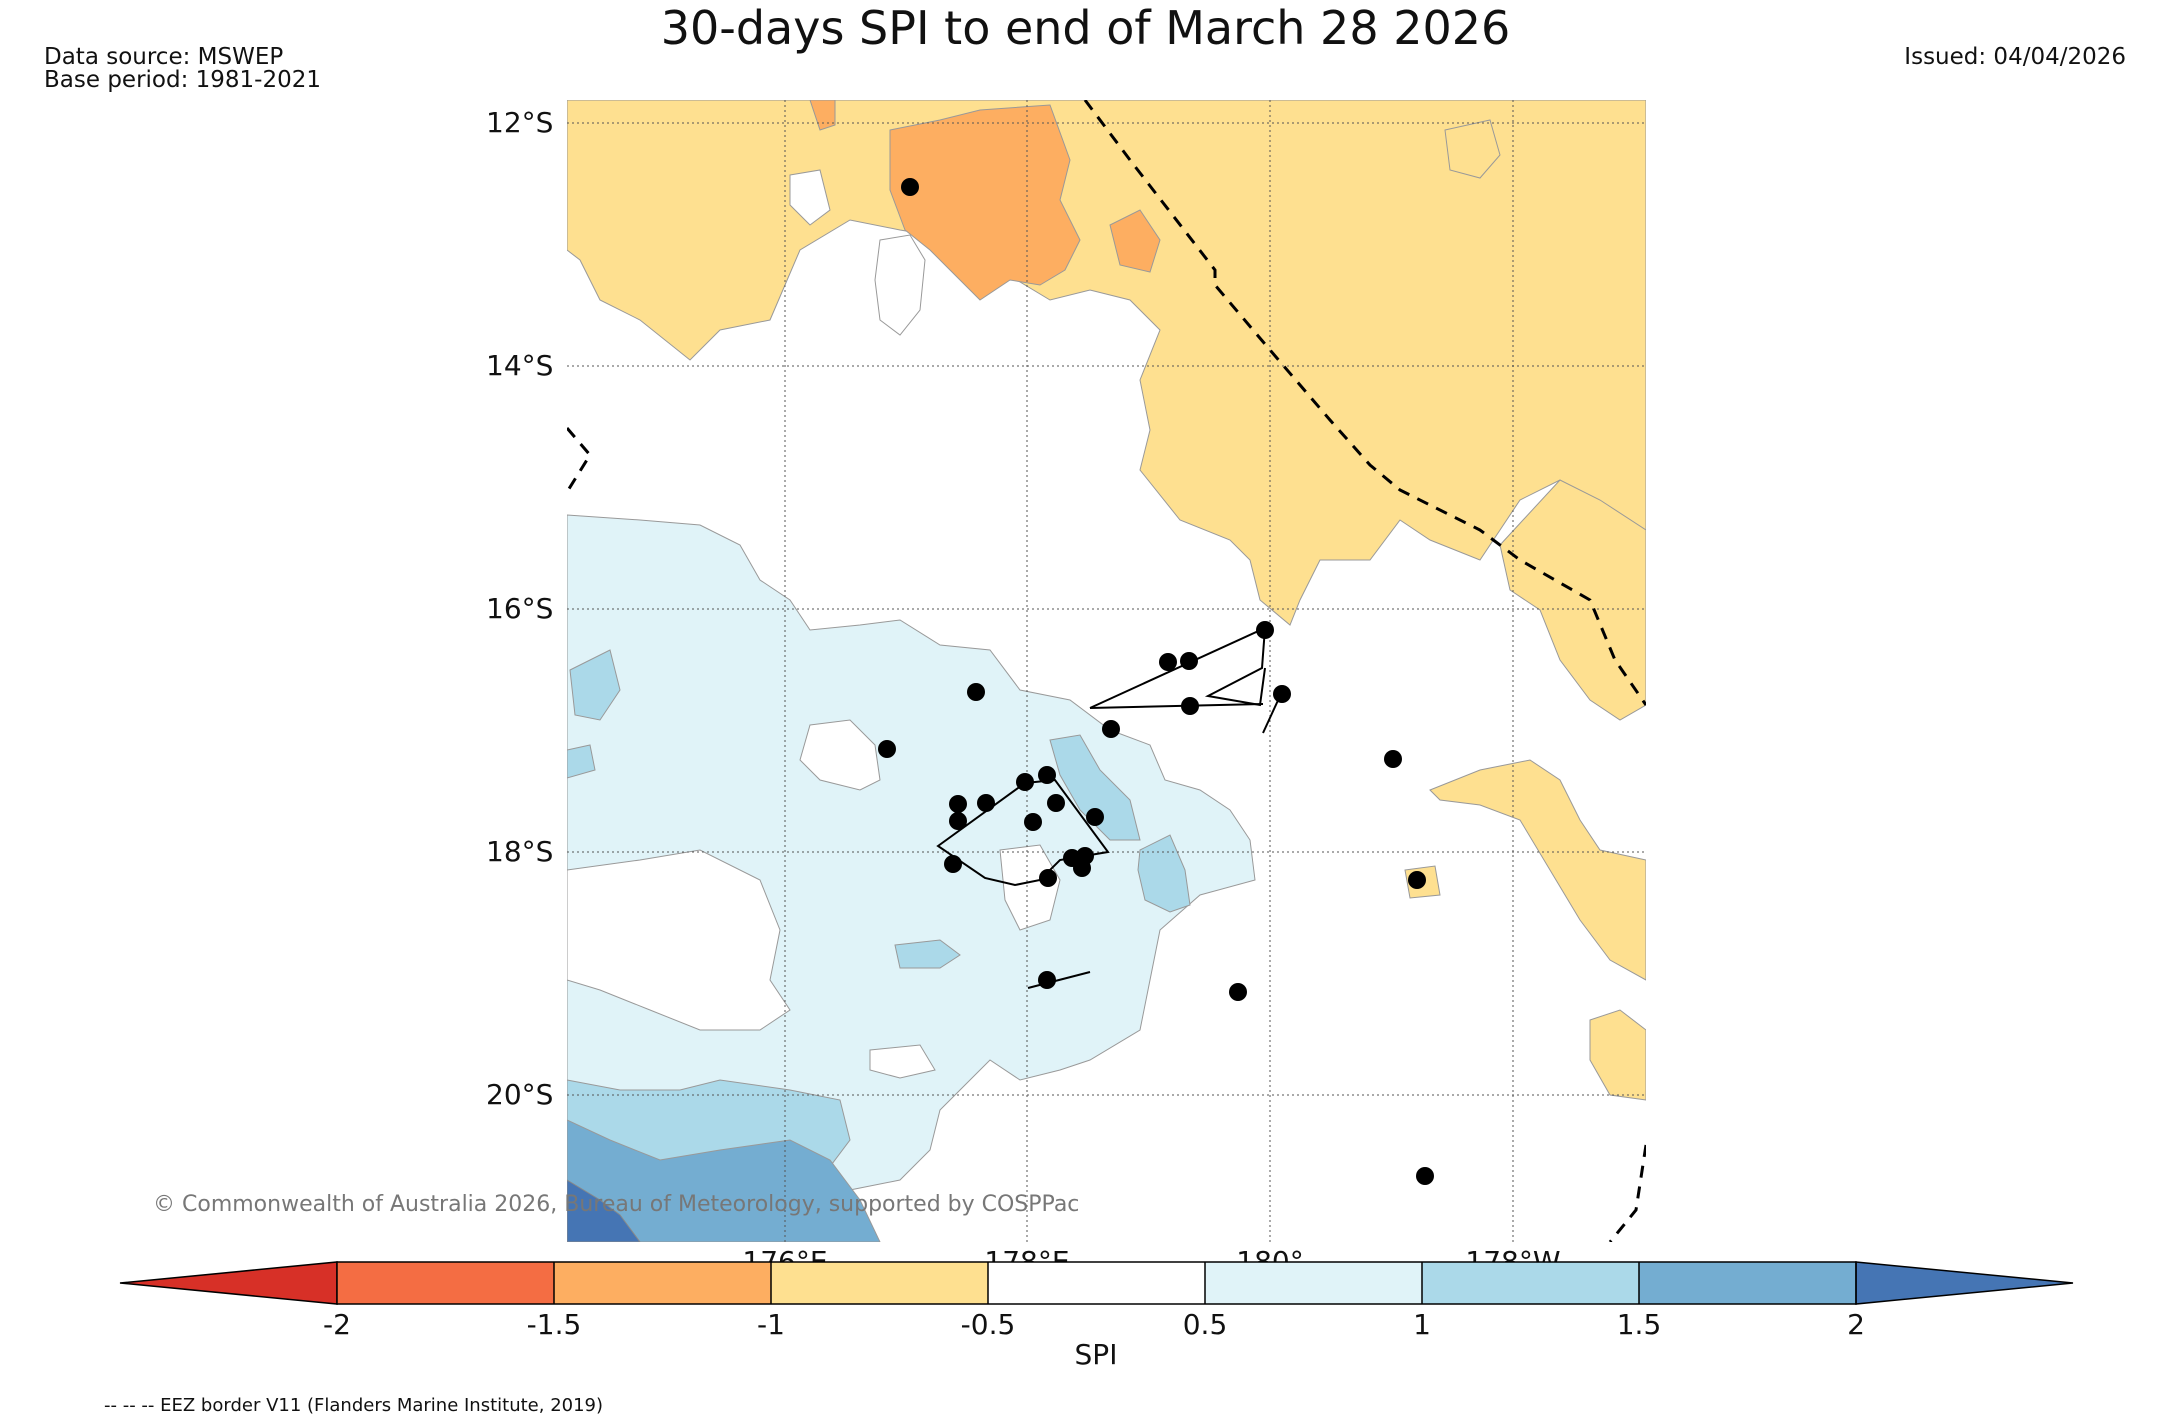 The height and width of the screenshot is (1426, 2171). I want to click on lat-label-12s: 12°S, so click(520, 122).